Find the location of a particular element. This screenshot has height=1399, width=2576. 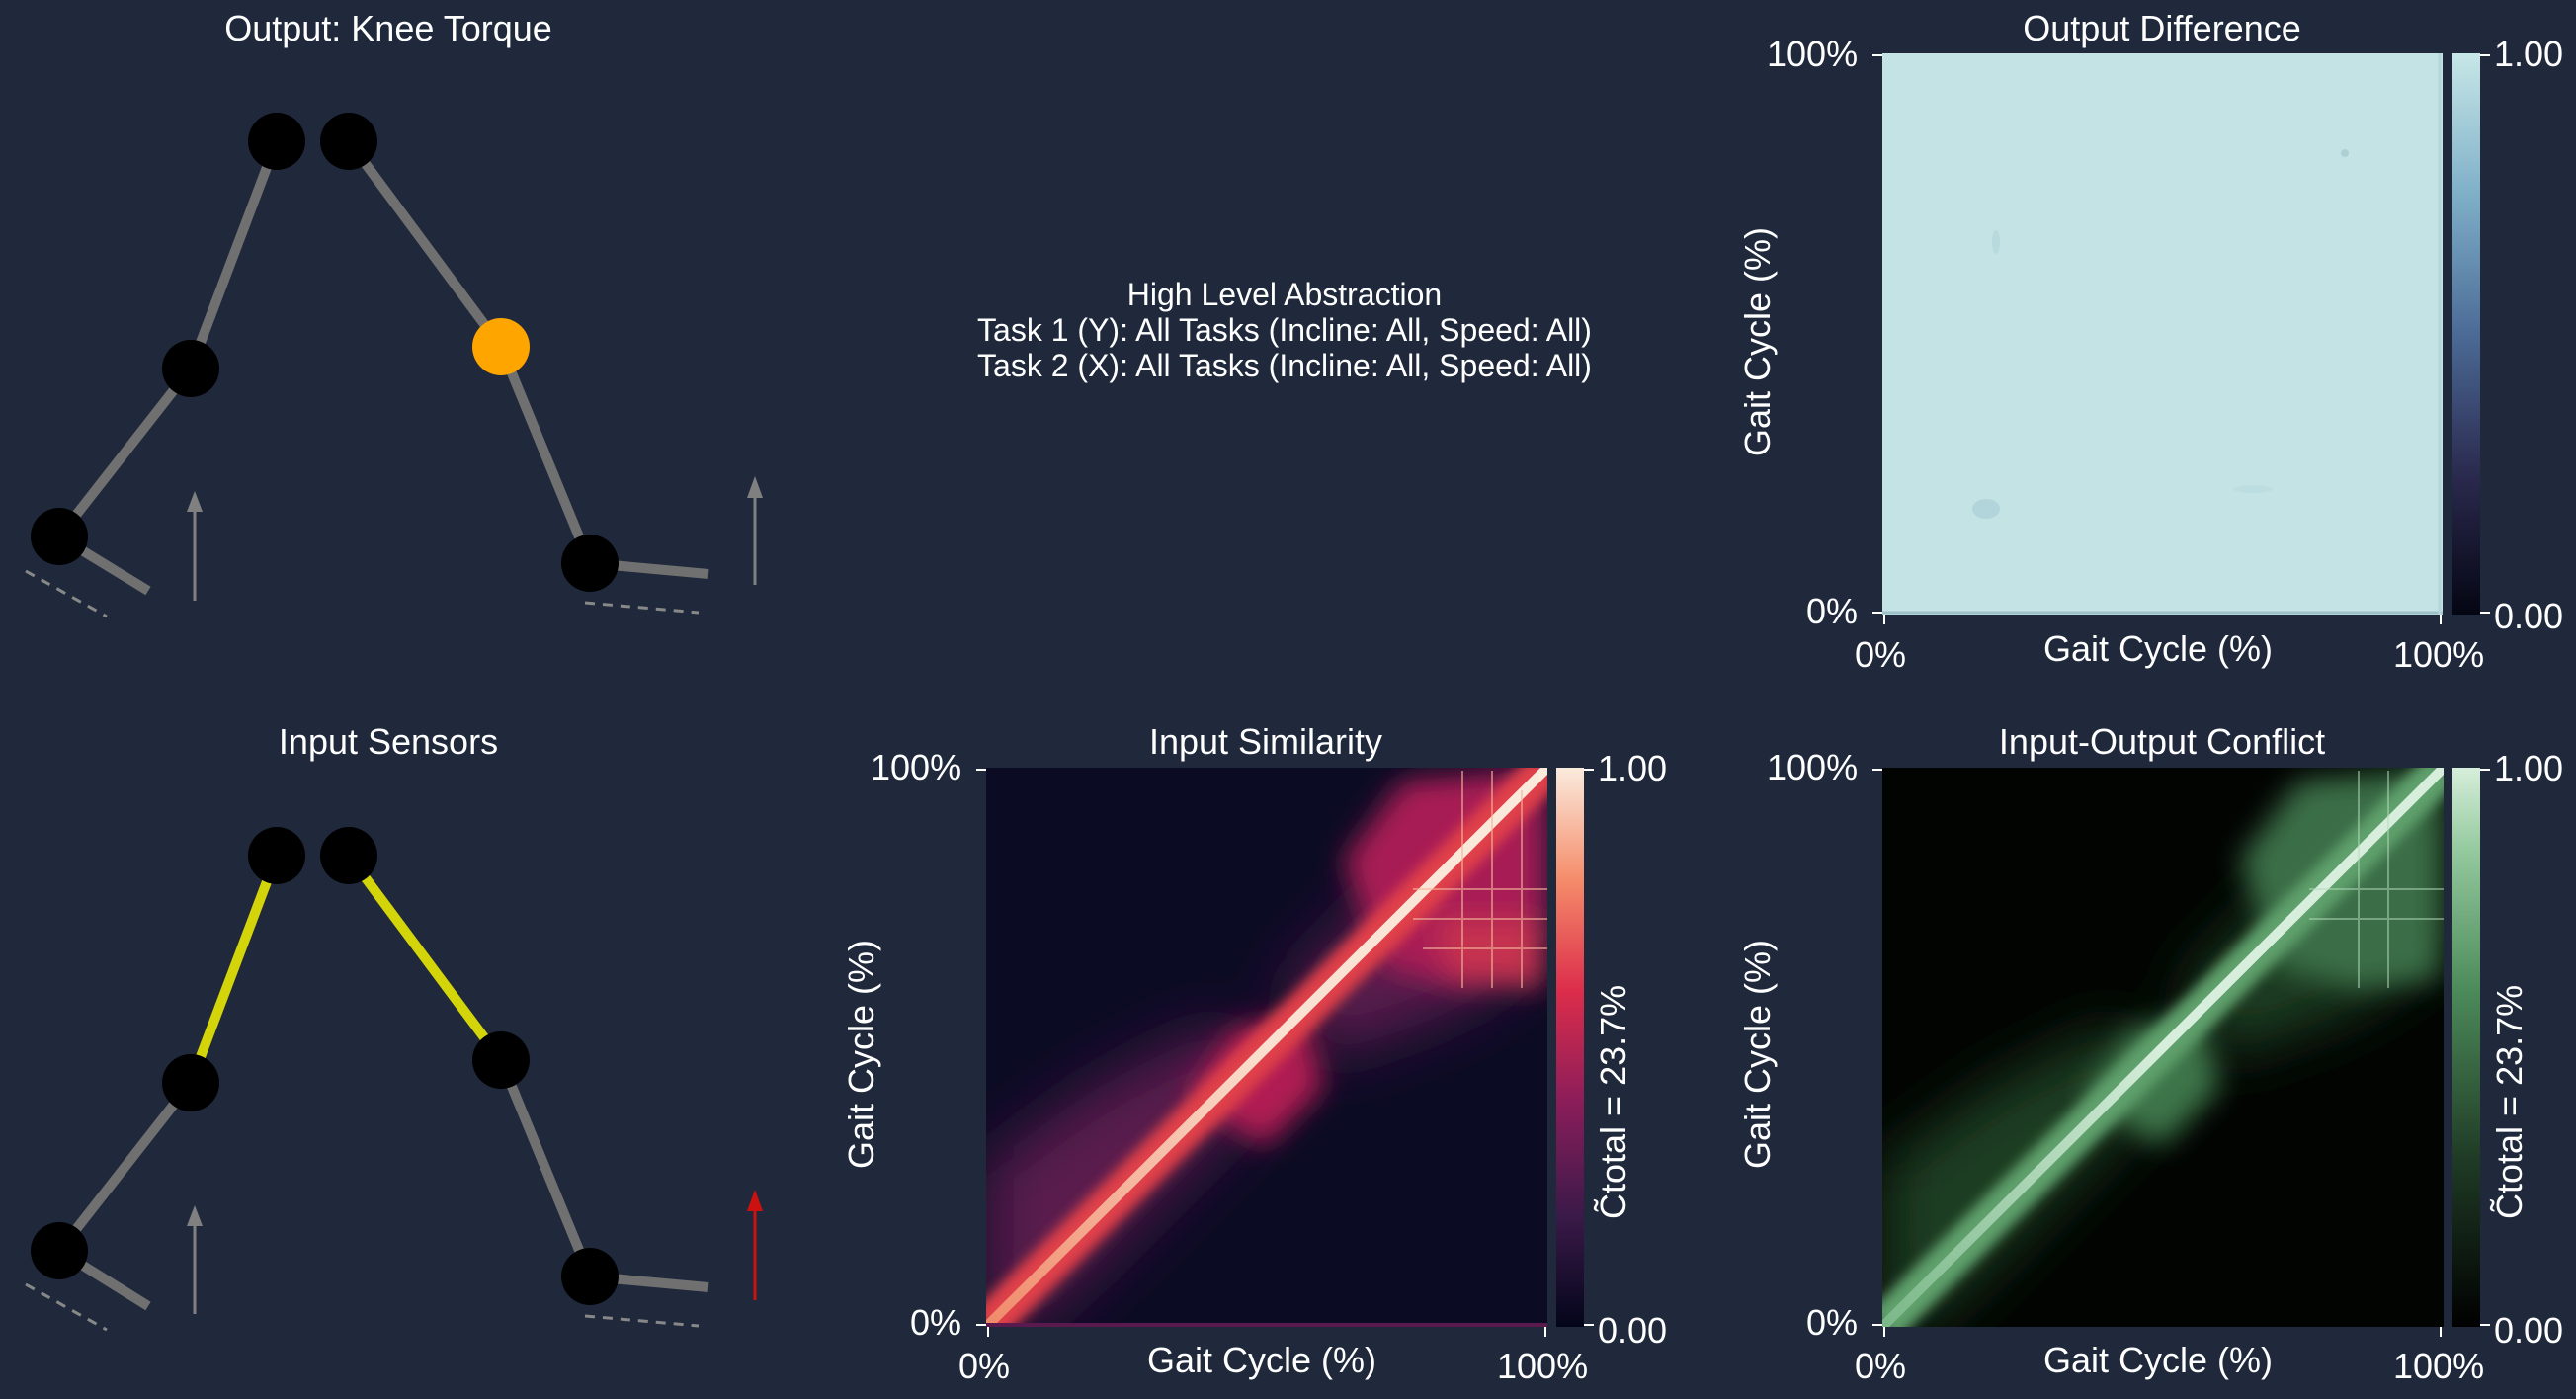

conflict-ytick-bottom: 0% is located at coordinates (1832, 1322).